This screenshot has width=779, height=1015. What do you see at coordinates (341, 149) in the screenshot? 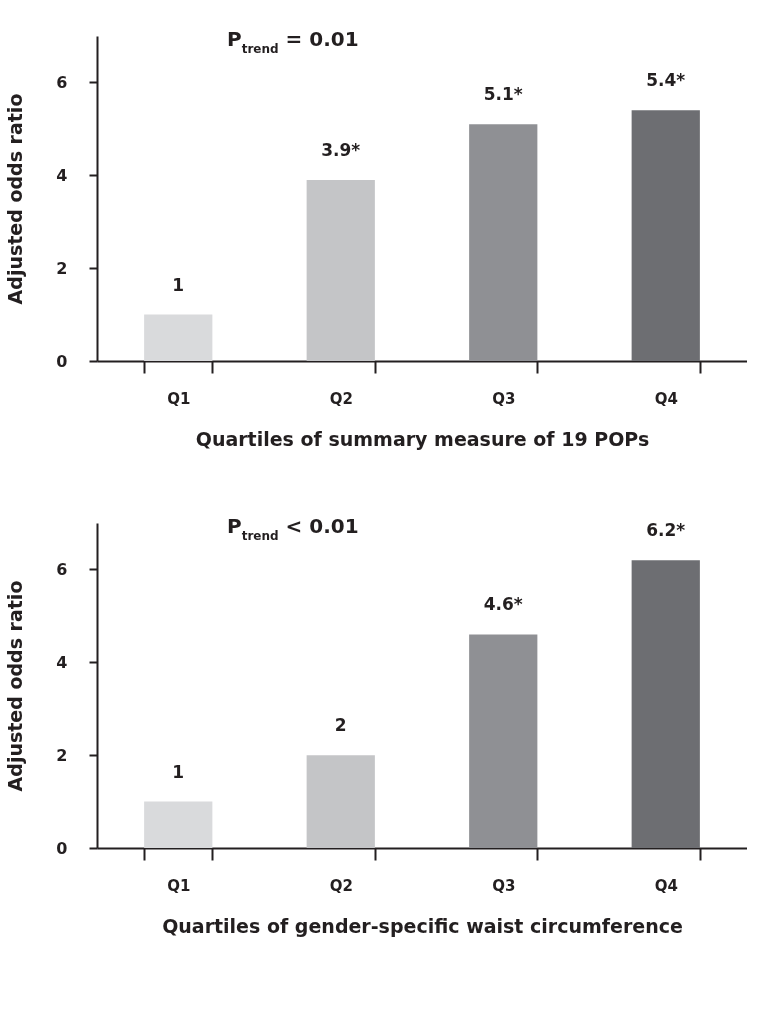
I see `data-label: 3.9*` at bounding box center [341, 149].